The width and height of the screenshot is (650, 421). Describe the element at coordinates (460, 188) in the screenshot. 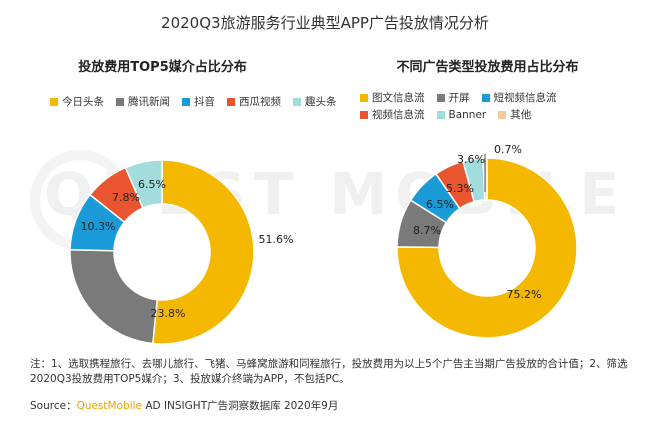

I see `data-label: 5.3%` at that location.